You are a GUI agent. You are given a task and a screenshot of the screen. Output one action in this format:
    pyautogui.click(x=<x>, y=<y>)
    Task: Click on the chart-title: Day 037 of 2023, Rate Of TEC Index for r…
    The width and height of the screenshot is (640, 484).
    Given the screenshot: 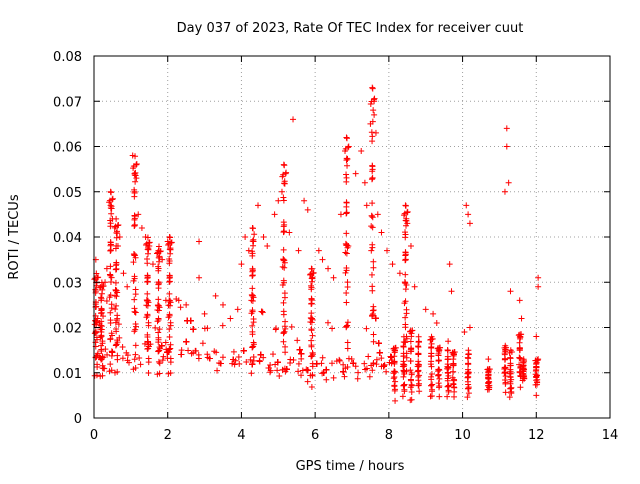 What is the action you would take?
    pyautogui.click(x=350, y=28)
    